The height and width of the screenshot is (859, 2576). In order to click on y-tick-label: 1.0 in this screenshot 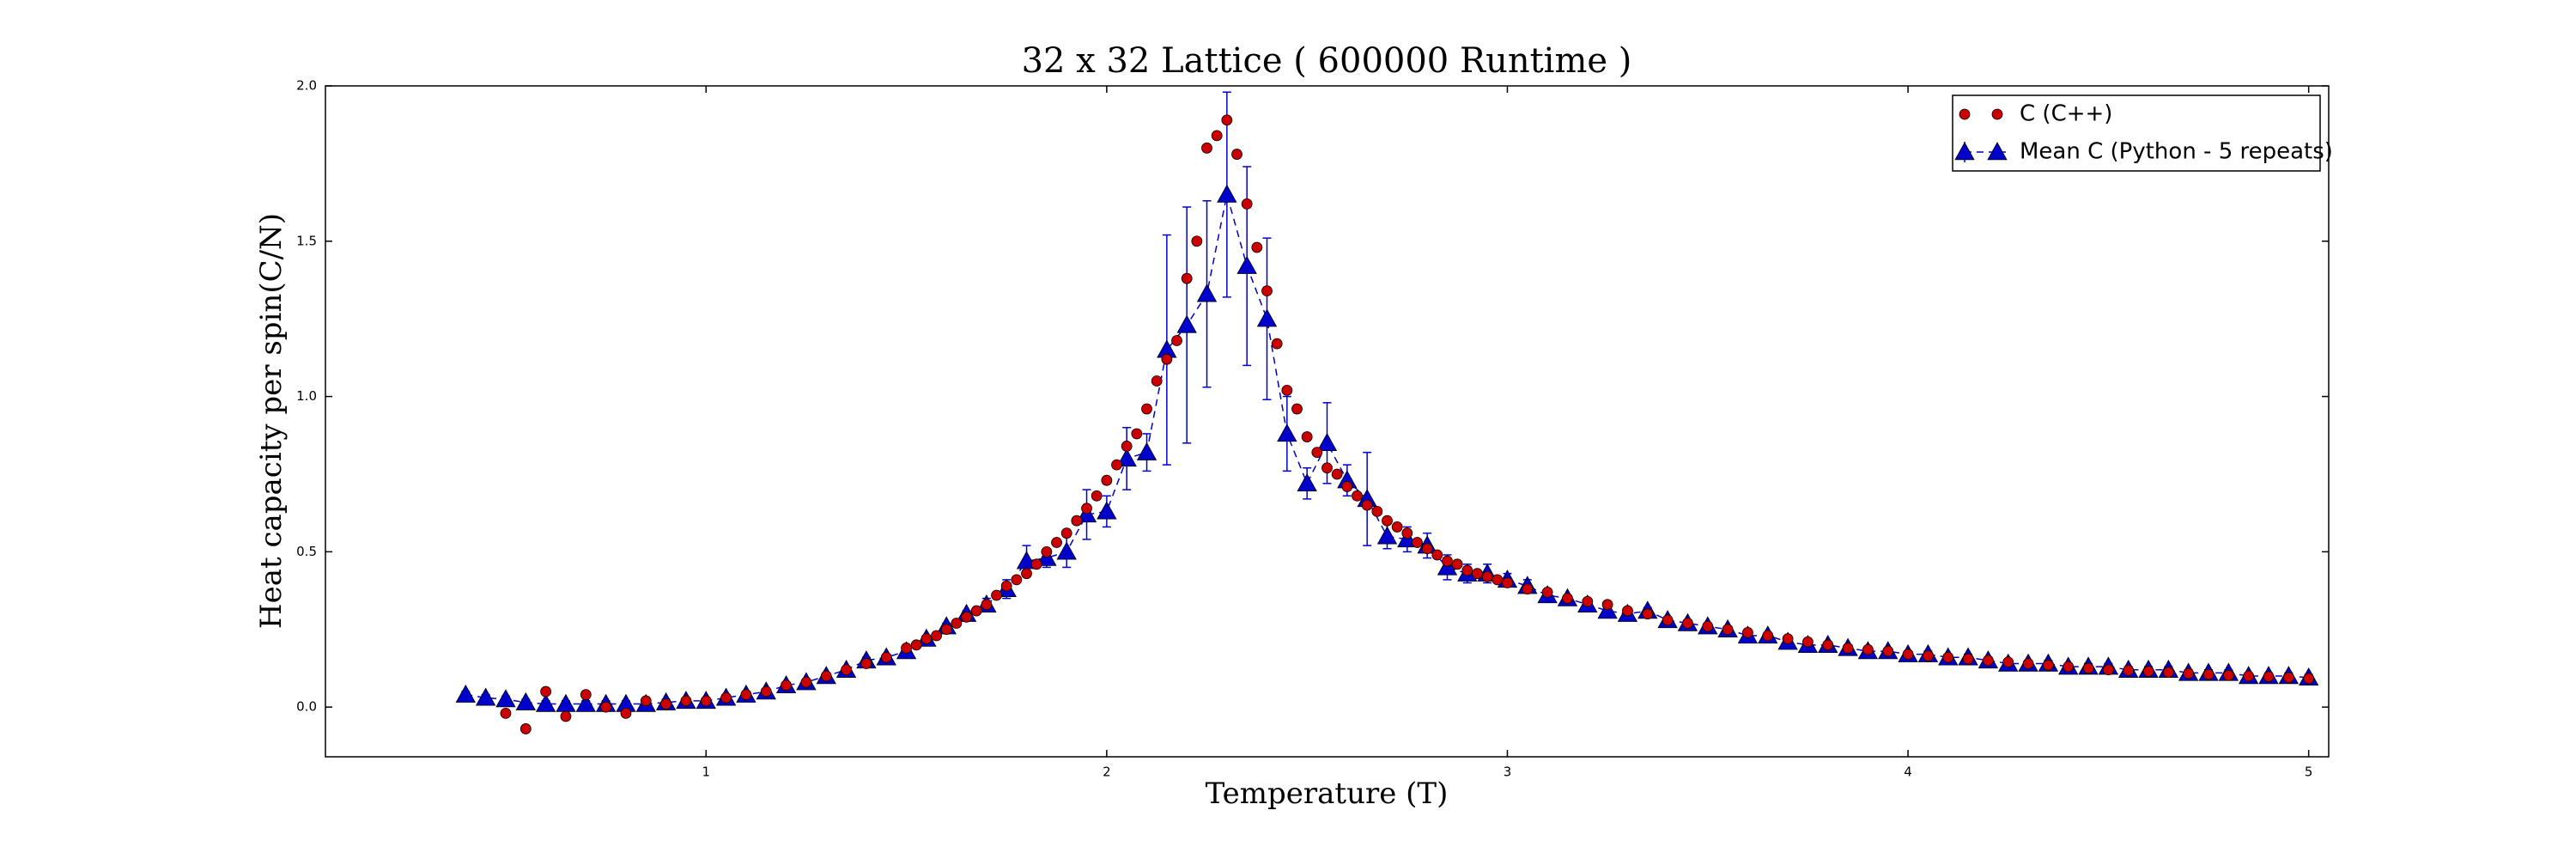, I will do `click(306, 396)`.